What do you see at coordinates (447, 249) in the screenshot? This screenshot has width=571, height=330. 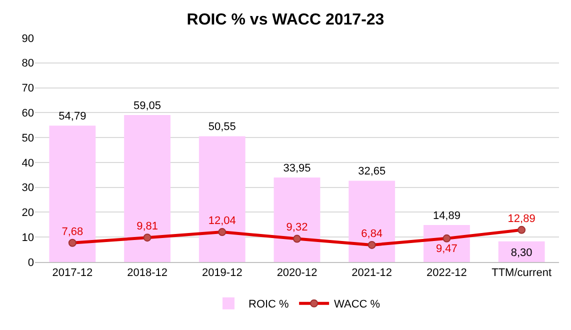 I see `data-label: 9,47` at bounding box center [447, 249].